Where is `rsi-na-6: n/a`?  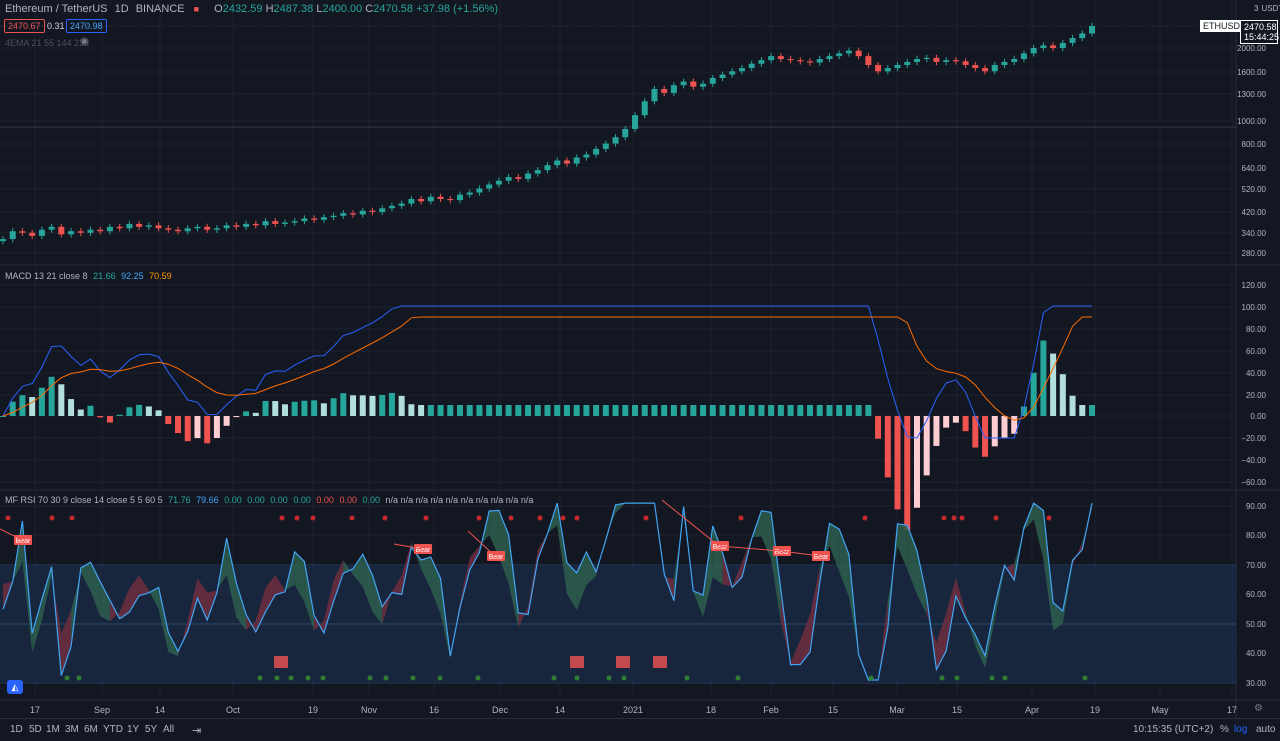 rsi-na-6: n/a is located at coordinates (467, 500).